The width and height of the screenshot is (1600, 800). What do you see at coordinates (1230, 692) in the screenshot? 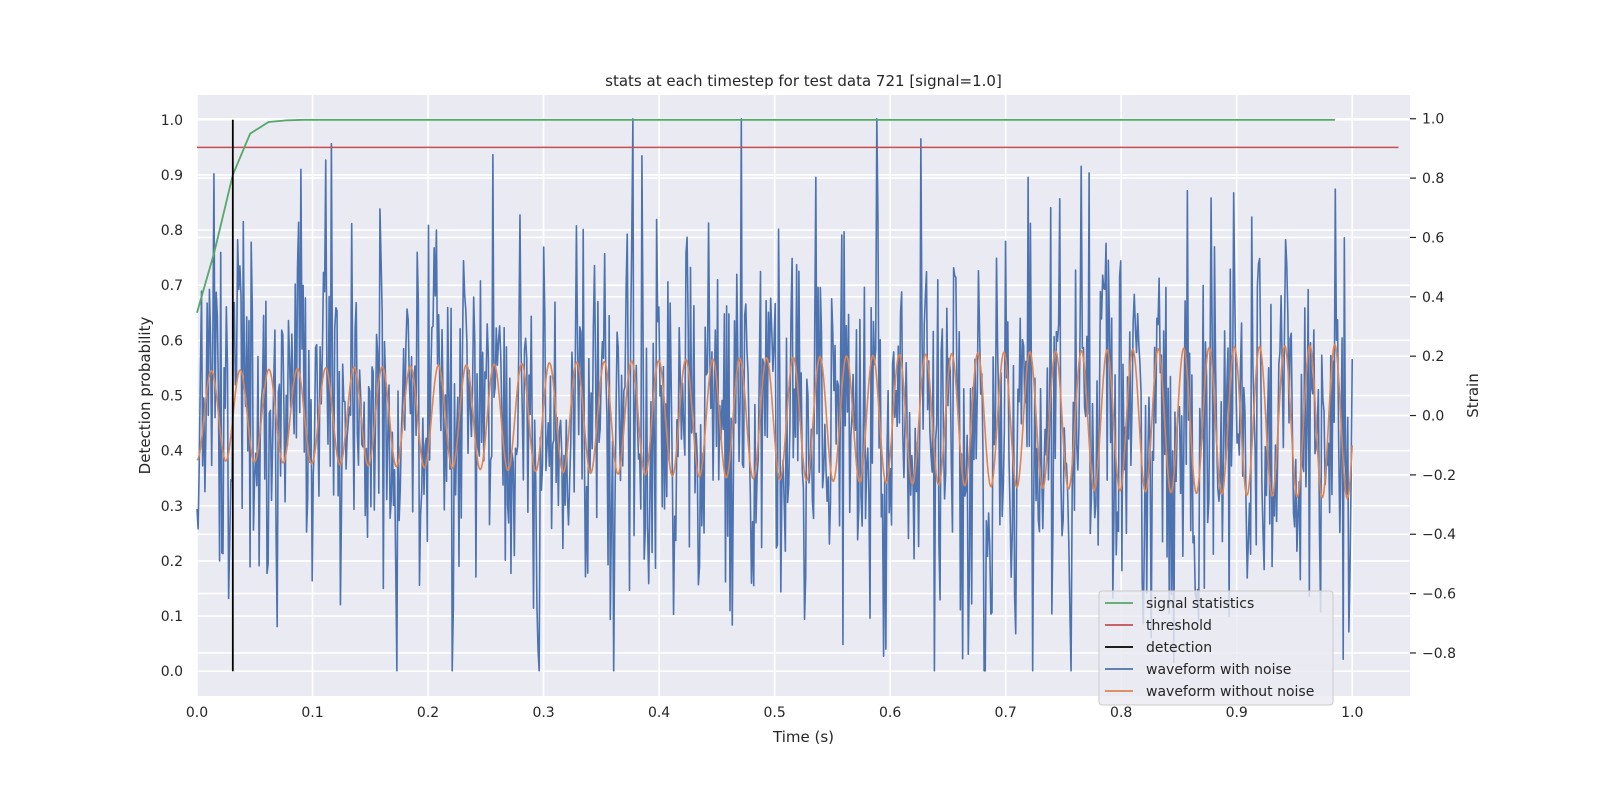
I see `legend-label: waveform without noise` at bounding box center [1230, 692].